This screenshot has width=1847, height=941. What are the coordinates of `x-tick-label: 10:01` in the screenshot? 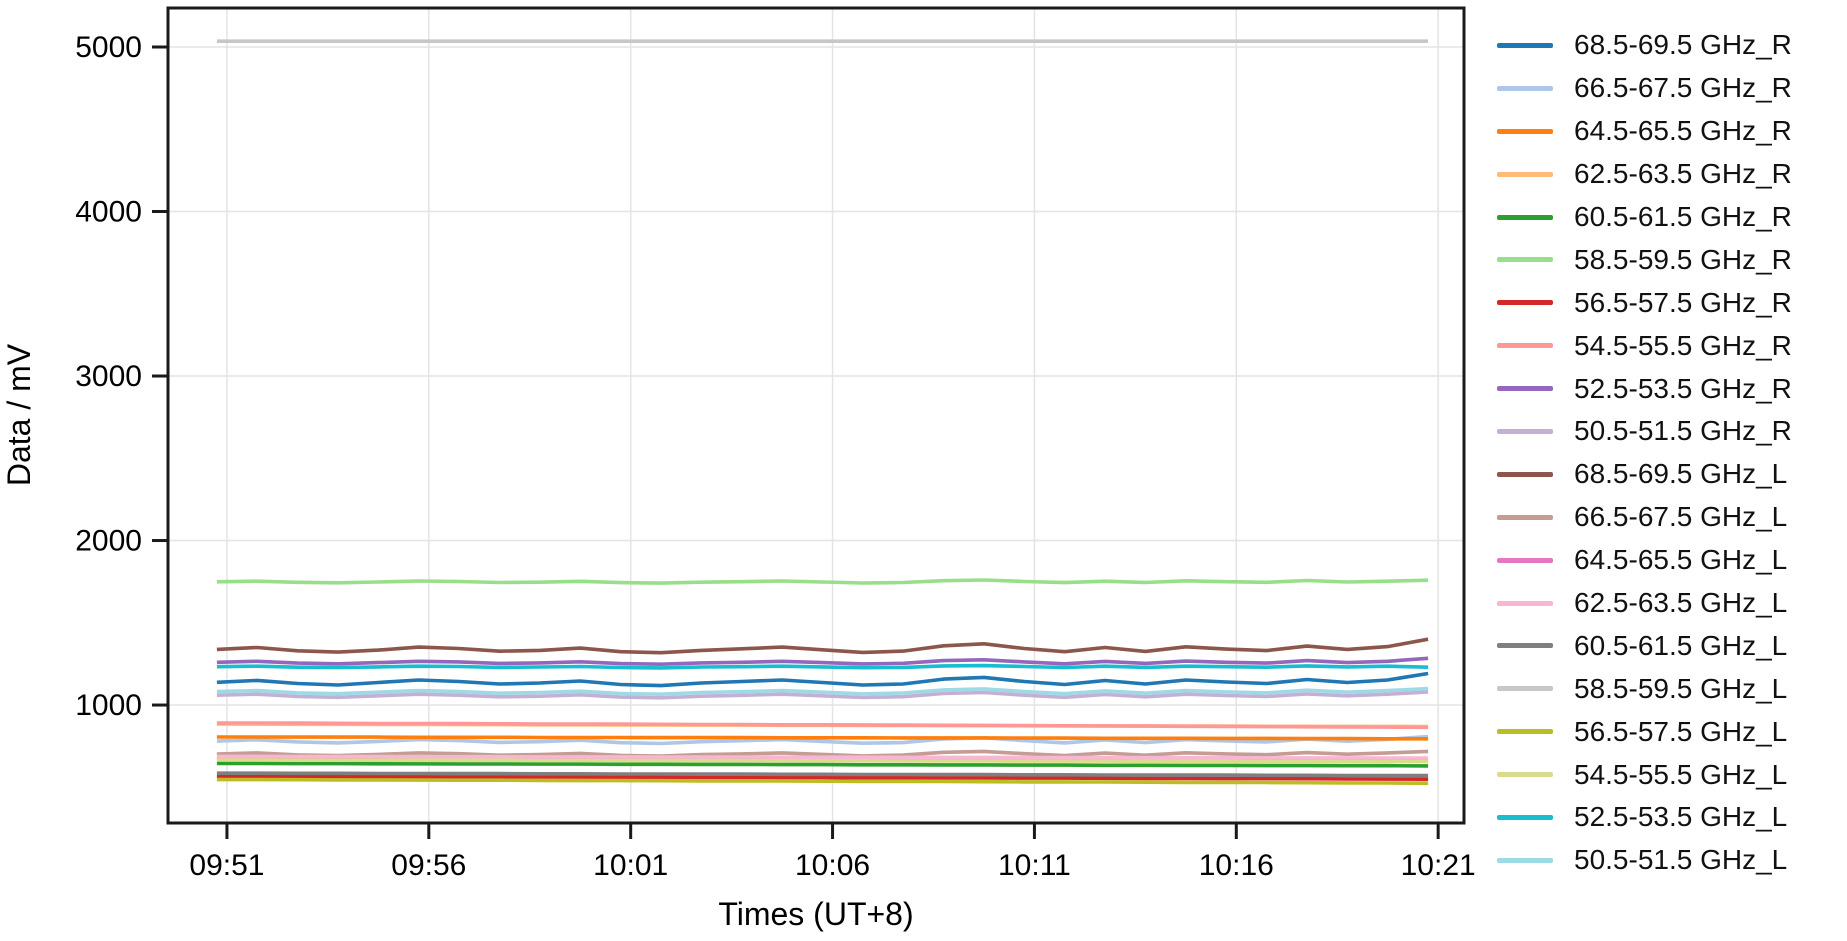 It's located at (630, 865).